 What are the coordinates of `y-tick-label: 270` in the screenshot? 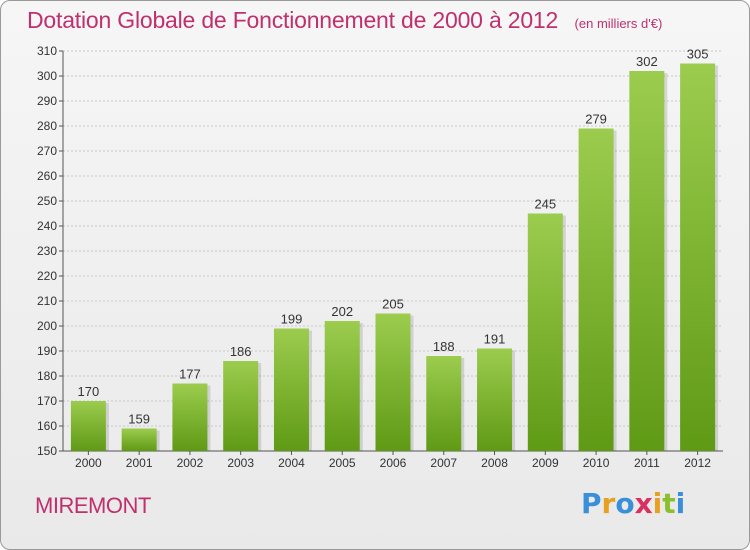 It's located at (47, 151).